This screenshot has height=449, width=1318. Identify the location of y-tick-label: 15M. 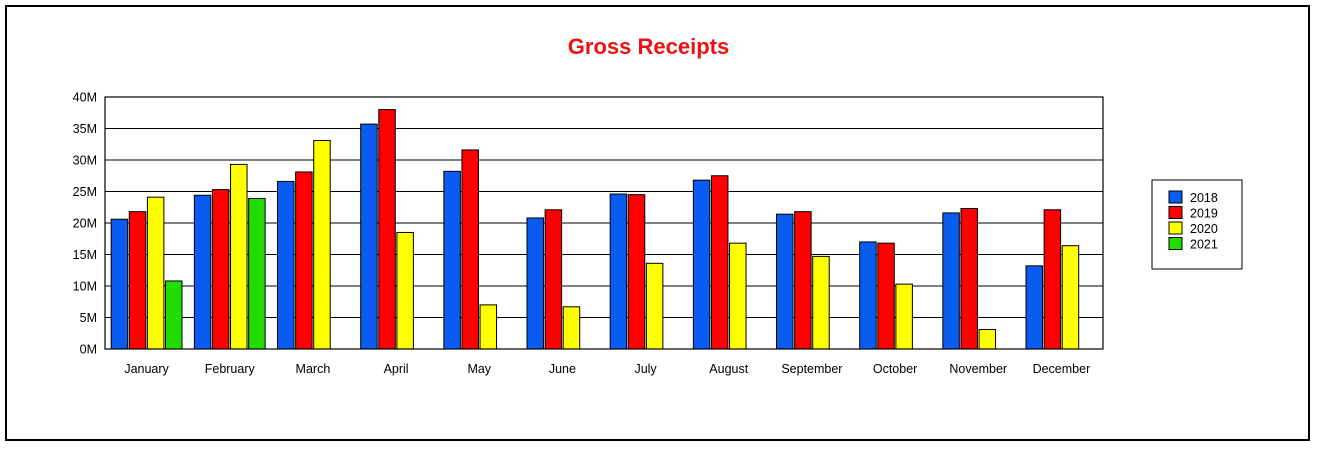
(85, 255).